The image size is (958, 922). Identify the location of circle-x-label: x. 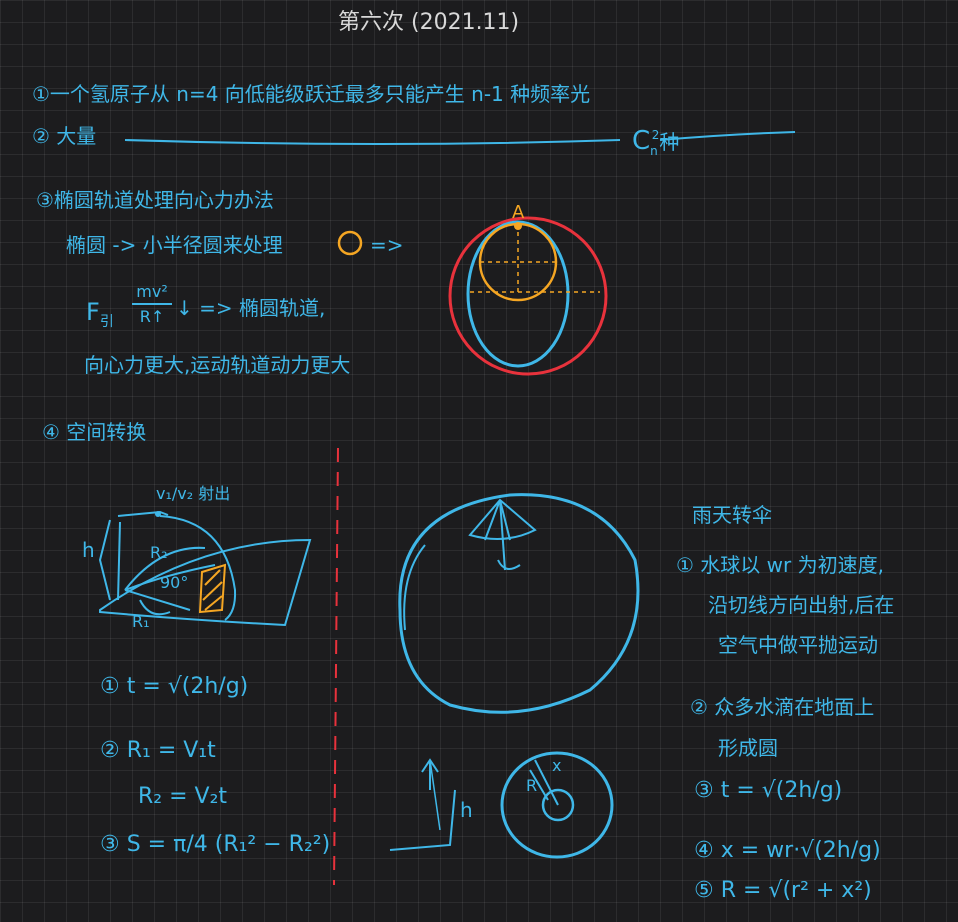
(557, 765).